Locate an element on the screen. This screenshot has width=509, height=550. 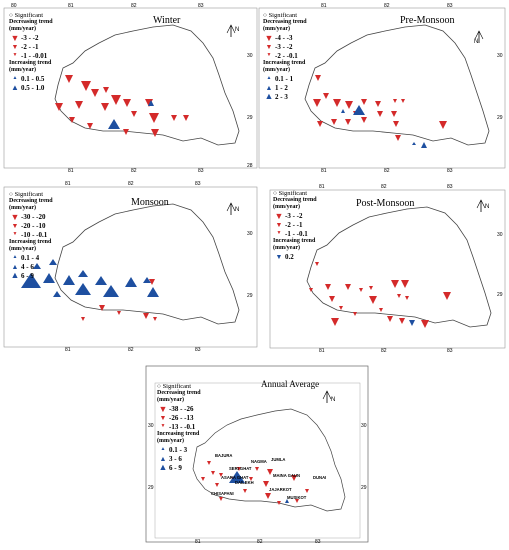
legend-item: 0.1 - 3 is located at coordinates (178, 449).